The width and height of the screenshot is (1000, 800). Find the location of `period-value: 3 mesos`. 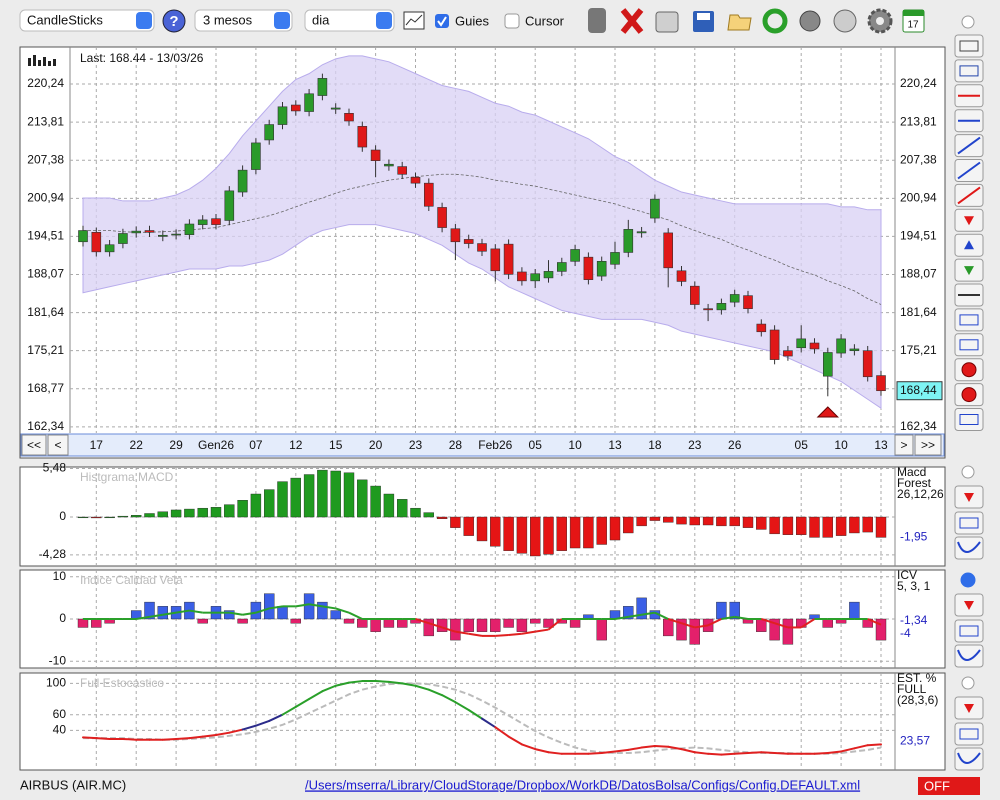

period-value: 3 mesos is located at coordinates (228, 19).